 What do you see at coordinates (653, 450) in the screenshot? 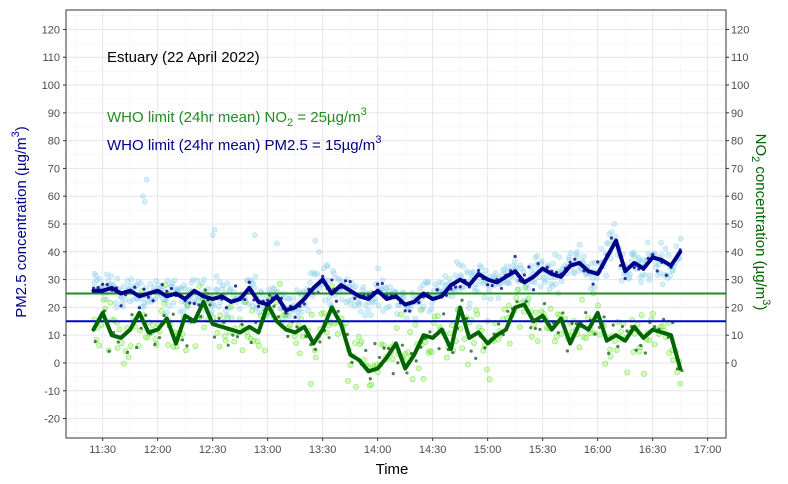
I see `tick-label-x: 16:30` at bounding box center [653, 450].